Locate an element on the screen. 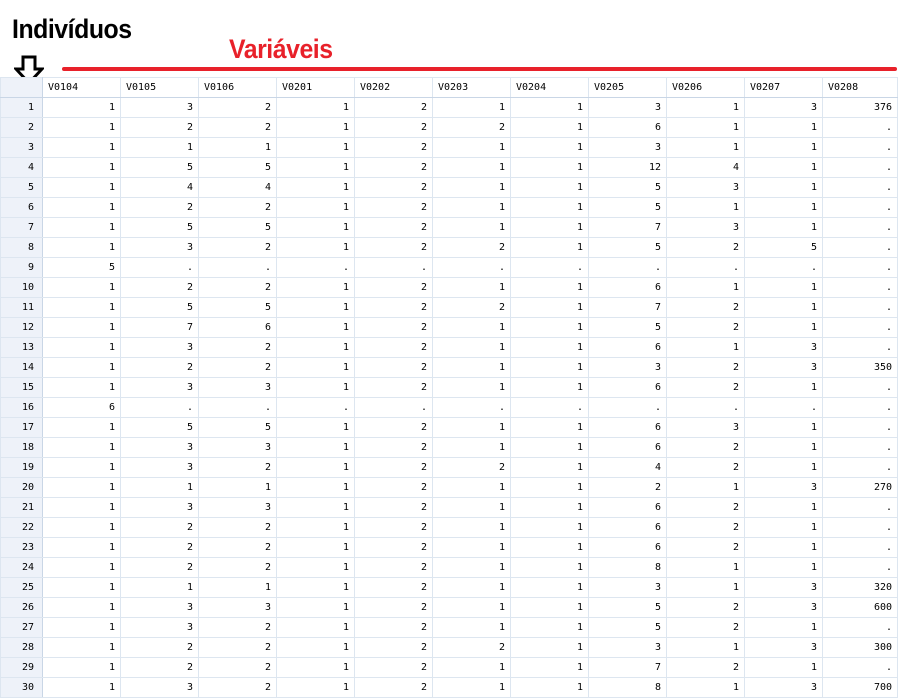  column-header: V0203 is located at coordinates (471, 87).